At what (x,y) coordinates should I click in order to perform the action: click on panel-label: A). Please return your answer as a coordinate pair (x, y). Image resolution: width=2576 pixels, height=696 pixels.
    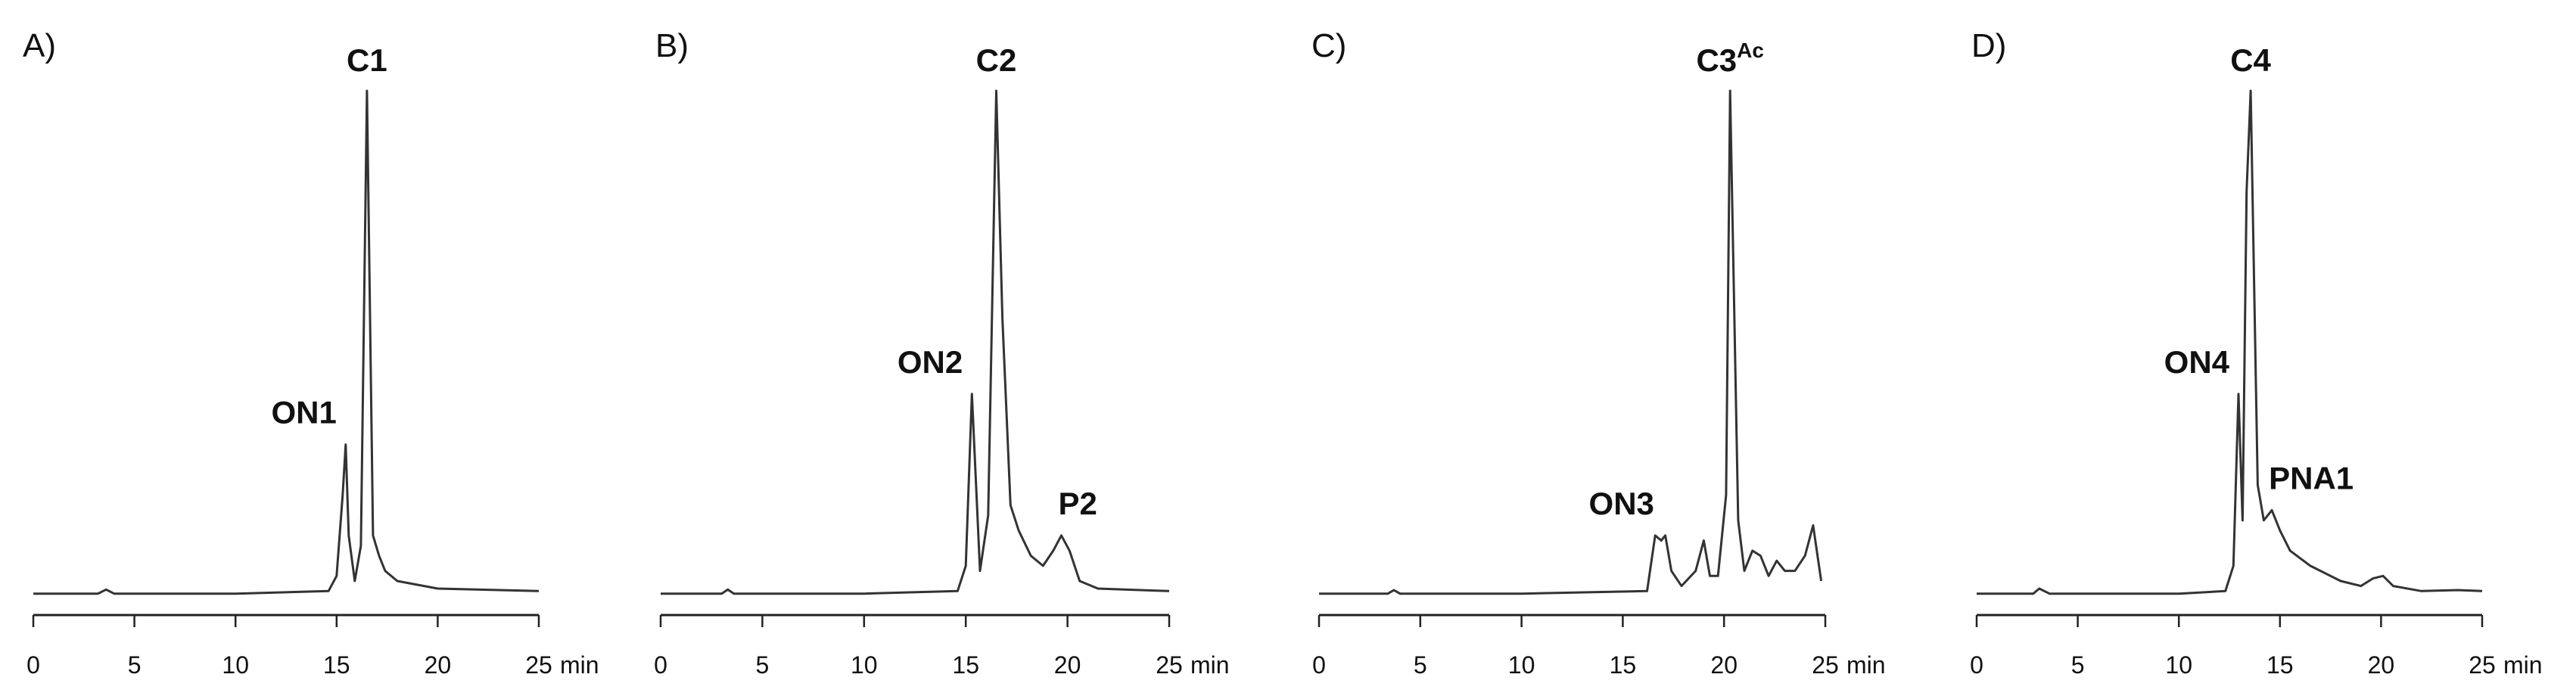
    Looking at the image, I should click on (39, 45).